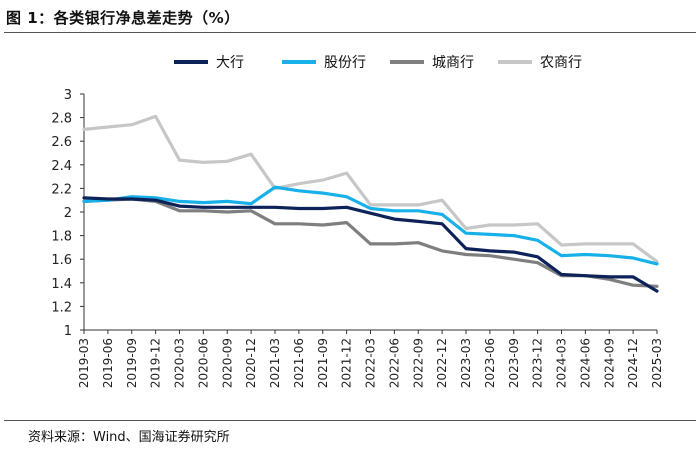  What do you see at coordinates (371, 363) in the screenshot?
I see `x-tick-label: 2022-03` at bounding box center [371, 363].